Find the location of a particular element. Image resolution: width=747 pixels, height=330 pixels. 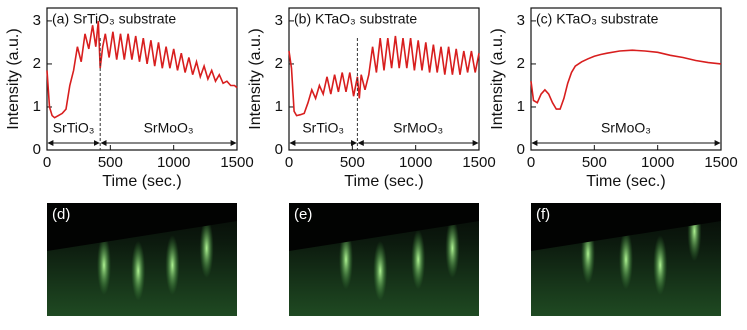

rheed-image: (d) is located at coordinates (142, 259).